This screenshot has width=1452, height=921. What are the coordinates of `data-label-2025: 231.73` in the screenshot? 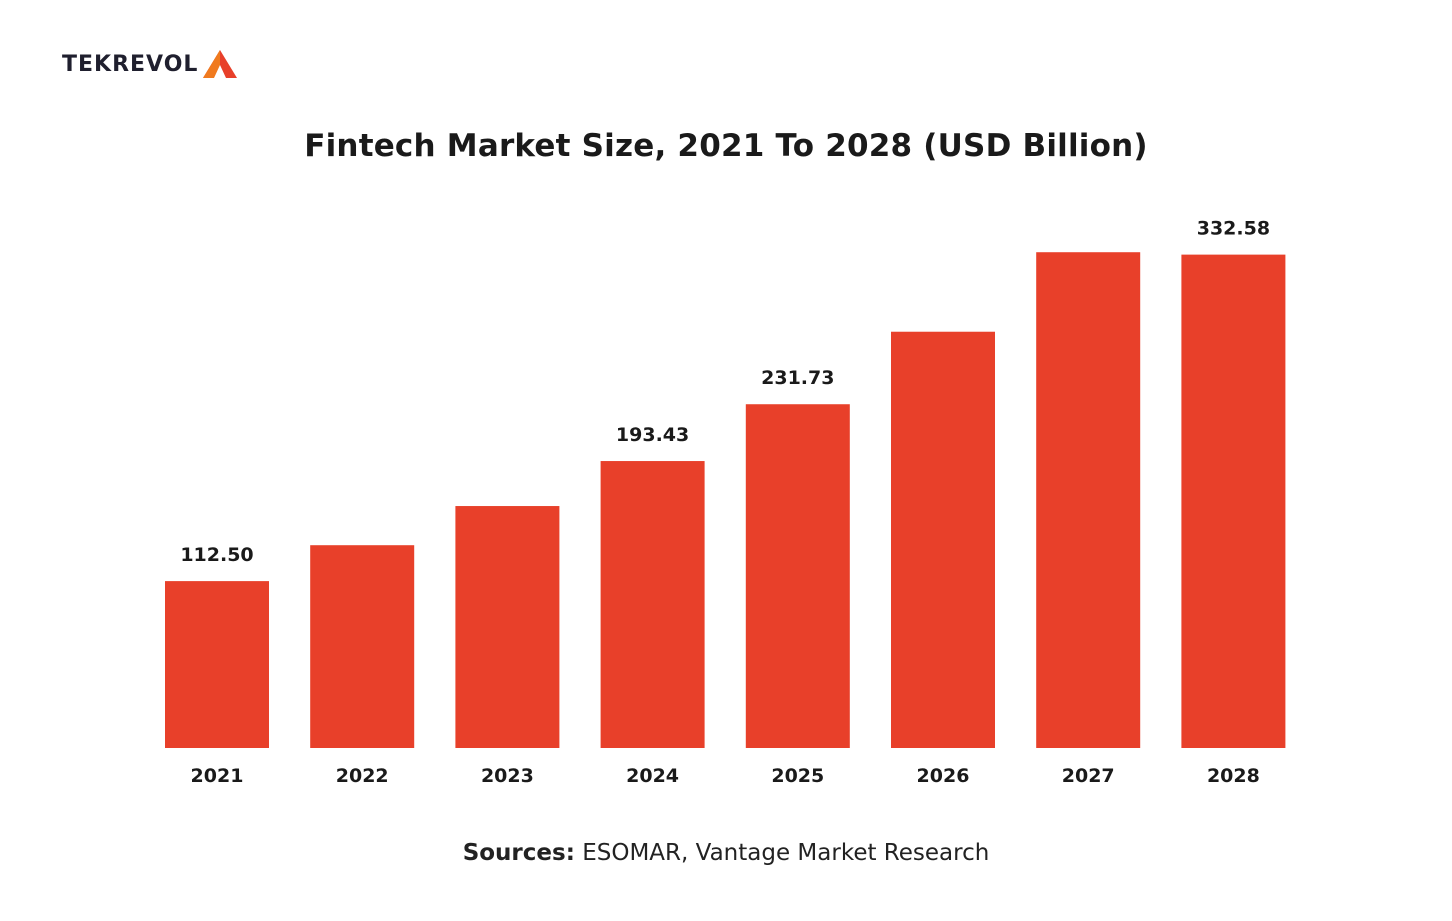 It's located at (797, 378).